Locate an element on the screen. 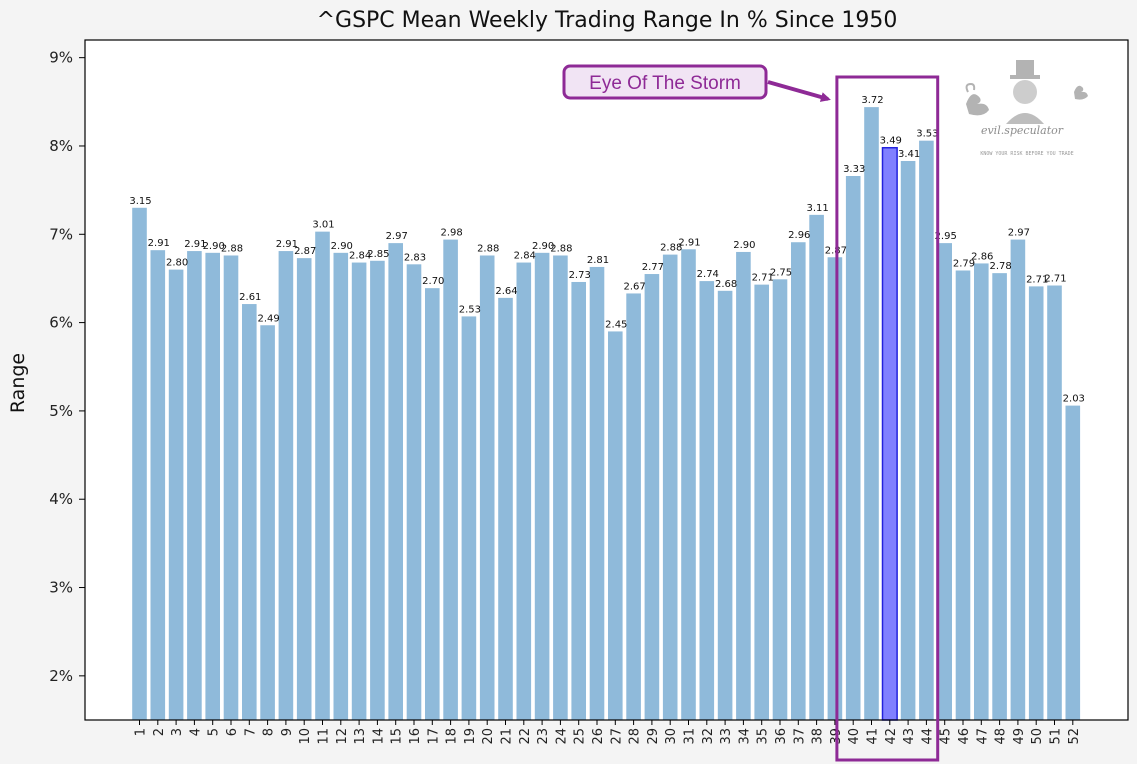 The height and width of the screenshot is (764, 1137). data-label-week-14: 2.85 is located at coordinates (378, 254).